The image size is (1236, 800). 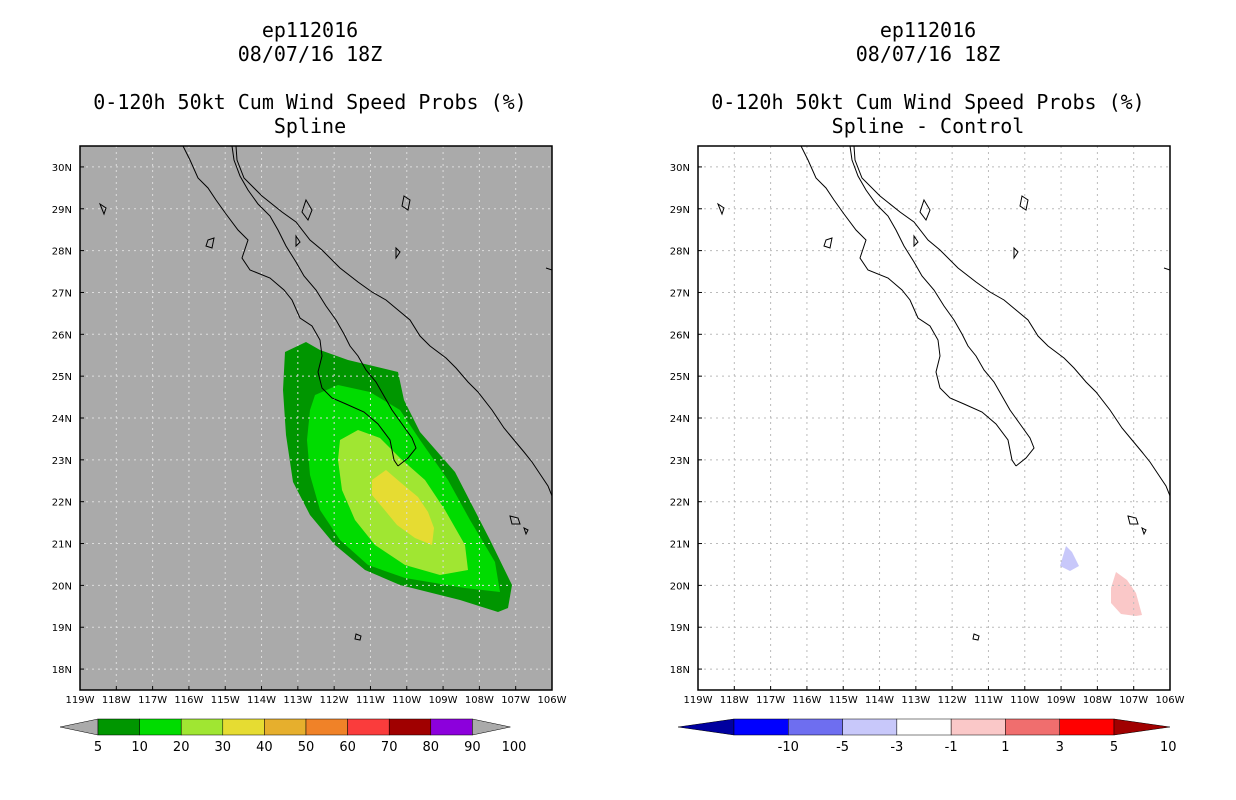 I want to click on colorbar-label: 30, so click(x=223, y=747).